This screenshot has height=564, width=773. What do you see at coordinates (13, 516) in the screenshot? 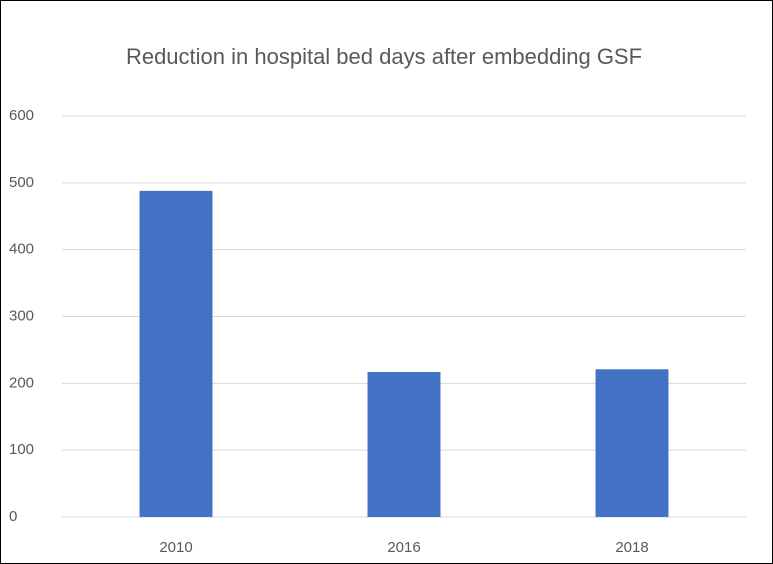
I see `y-tick-label: 0` at bounding box center [13, 516].